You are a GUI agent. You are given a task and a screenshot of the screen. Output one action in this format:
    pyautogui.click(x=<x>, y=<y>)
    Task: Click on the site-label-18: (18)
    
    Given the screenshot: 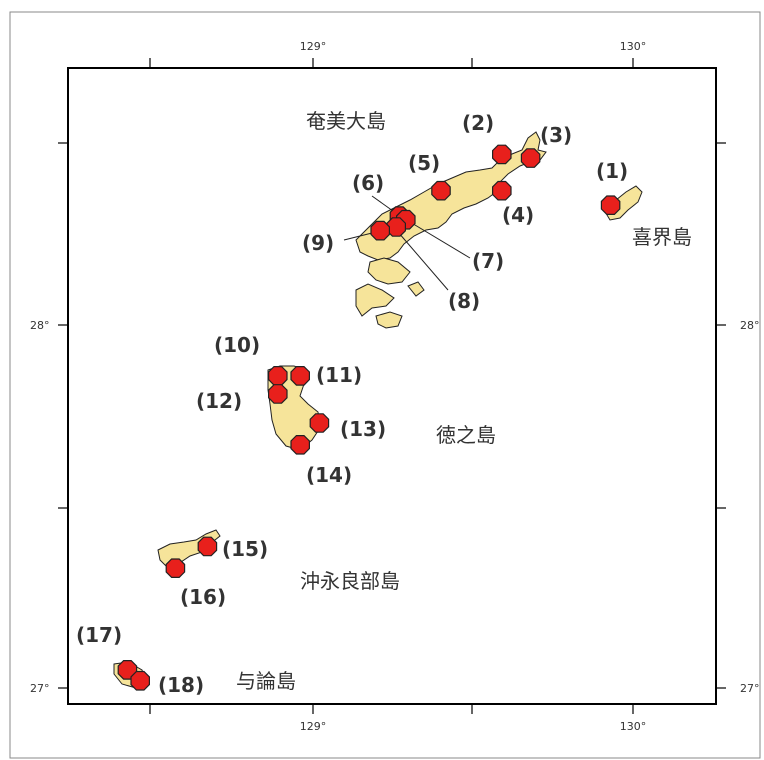 What is the action you would take?
    pyautogui.click(x=181, y=685)
    